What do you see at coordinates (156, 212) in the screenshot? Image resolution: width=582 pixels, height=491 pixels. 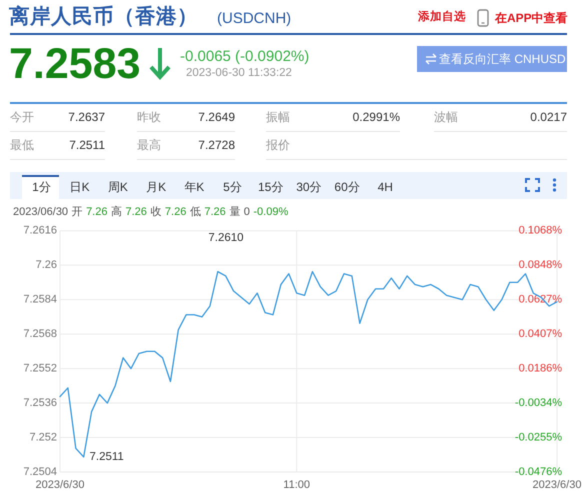 I see `text: 收` at bounding box center [156, 212].